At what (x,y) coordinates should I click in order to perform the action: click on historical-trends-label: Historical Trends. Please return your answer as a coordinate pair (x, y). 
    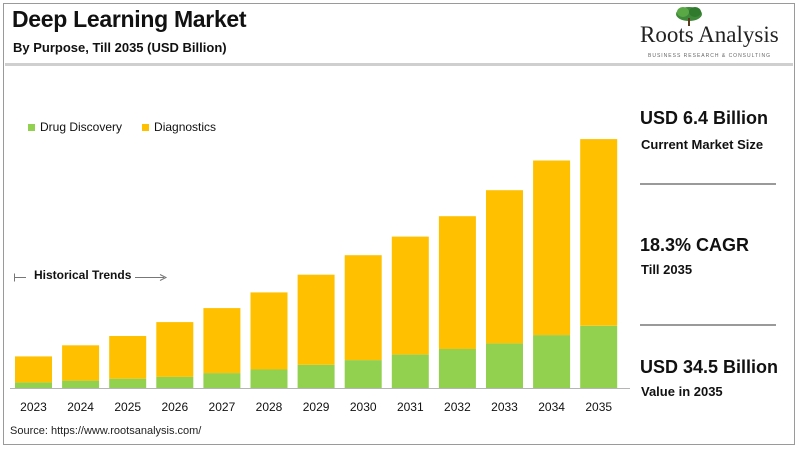
    Looking at the image, I should click on (75, 275).